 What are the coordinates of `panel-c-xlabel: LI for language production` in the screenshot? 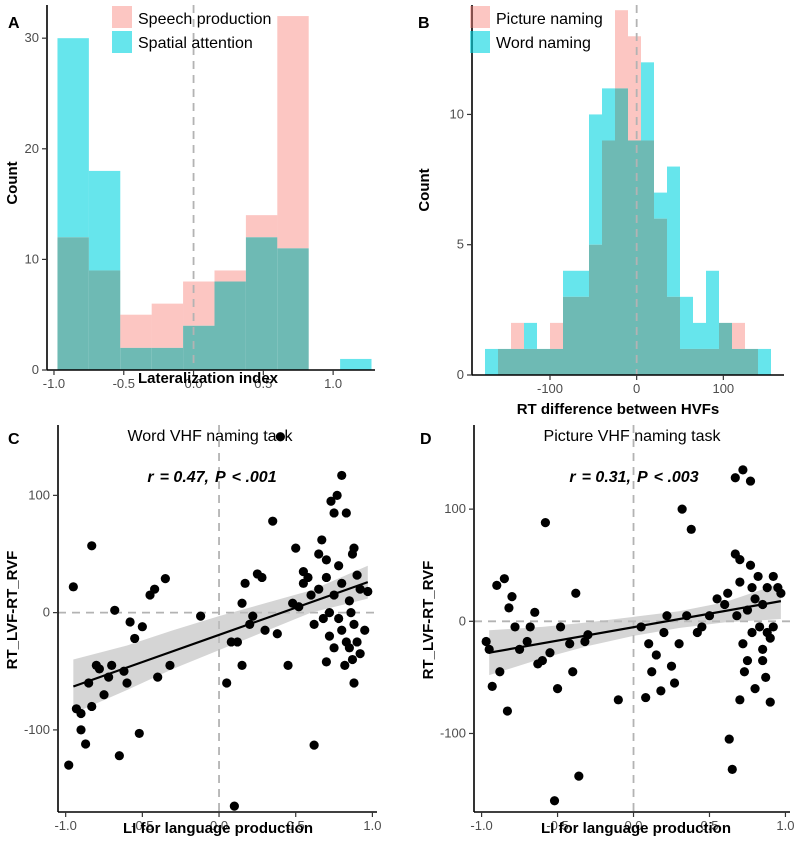 It's located at (218, 828).